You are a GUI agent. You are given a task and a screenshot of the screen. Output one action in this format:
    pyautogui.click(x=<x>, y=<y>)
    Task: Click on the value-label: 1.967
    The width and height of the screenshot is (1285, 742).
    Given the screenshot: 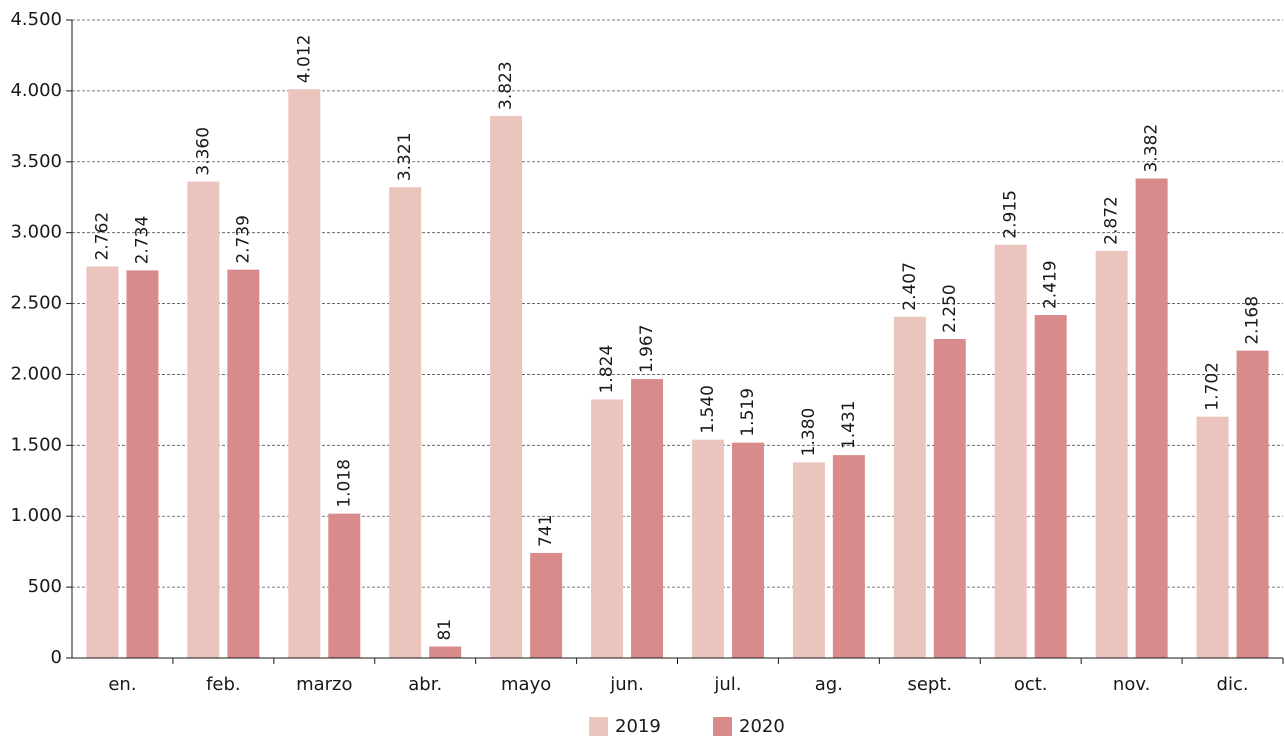 What is the action you would take?
    pyautogui.click(x=647, y=348)
    